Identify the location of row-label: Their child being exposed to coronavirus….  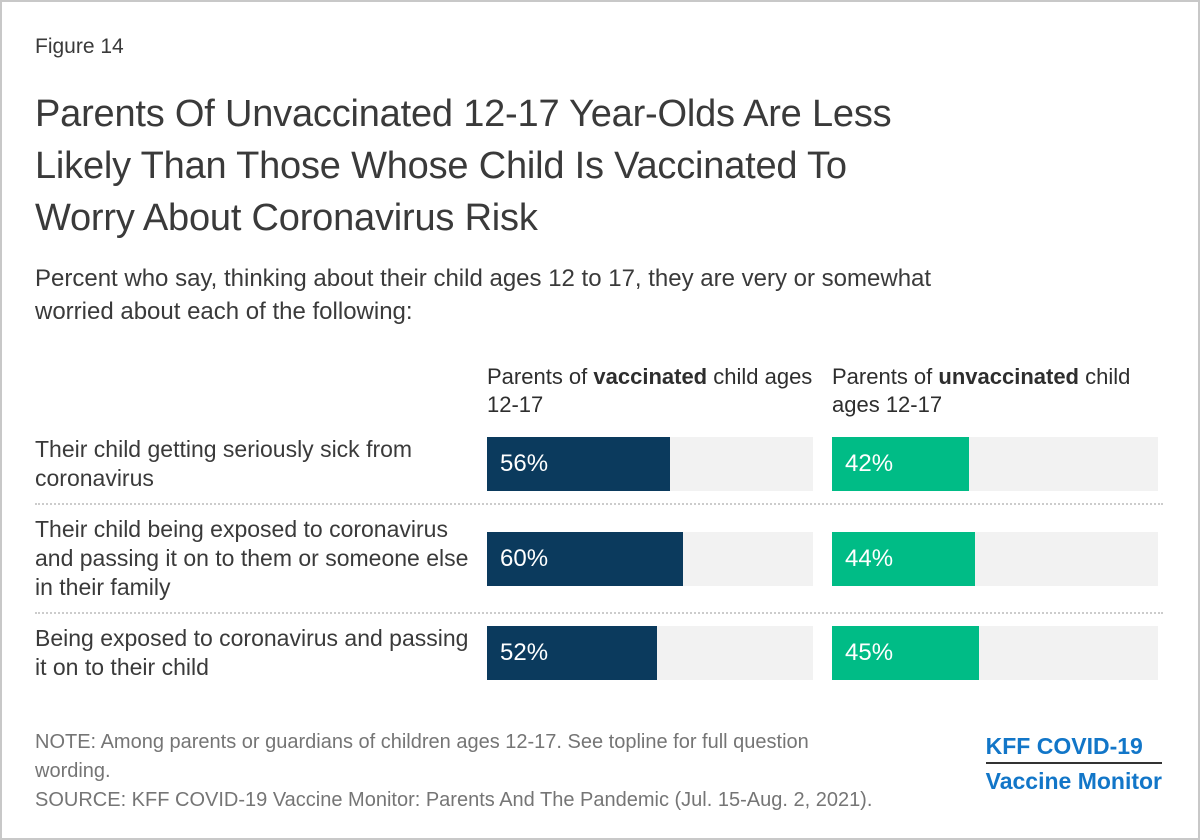
(252, 558).